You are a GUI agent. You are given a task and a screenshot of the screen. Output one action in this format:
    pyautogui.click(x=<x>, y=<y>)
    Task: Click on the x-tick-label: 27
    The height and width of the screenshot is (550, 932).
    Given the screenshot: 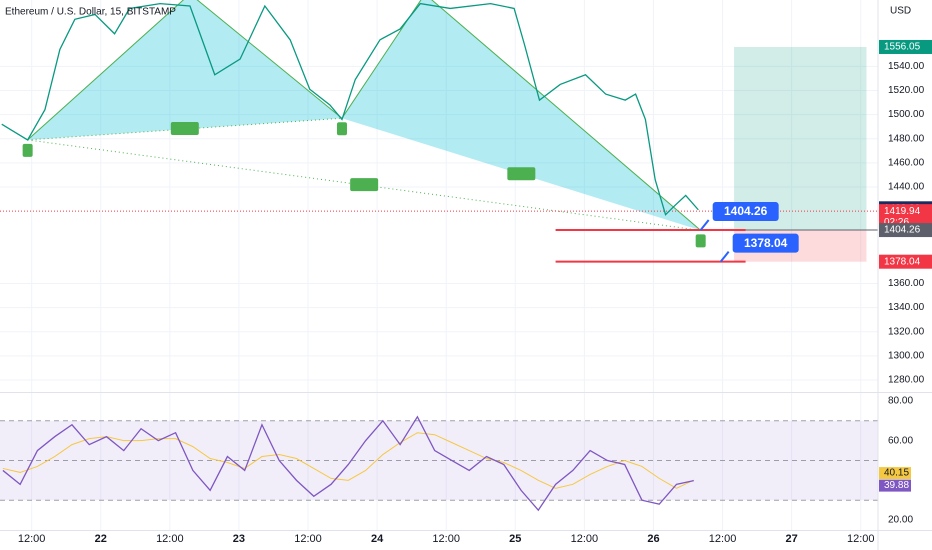 What is the action you would take?
    pyautogui.click(x=792, y=539)
    